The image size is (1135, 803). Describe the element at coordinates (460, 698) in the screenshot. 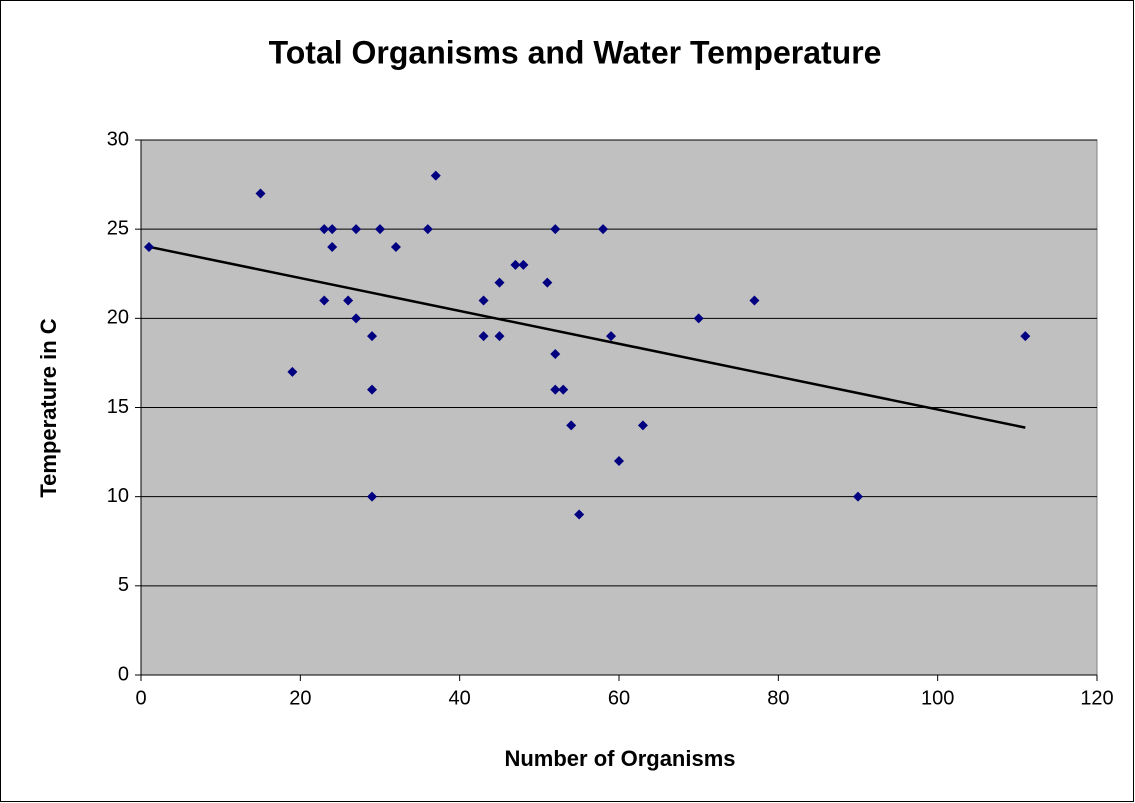

I see `x-tick-label: 40` at that location.